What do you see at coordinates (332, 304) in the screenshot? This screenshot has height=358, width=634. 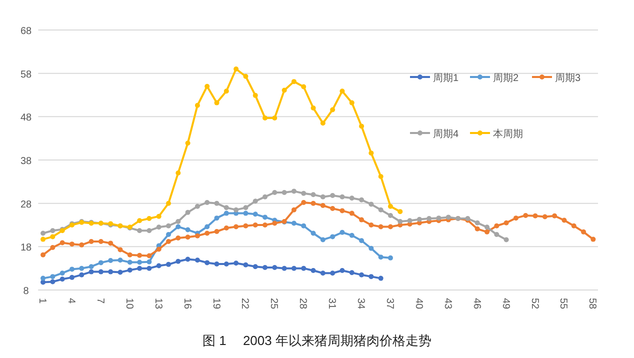 I see `x-tick-label: 31` at bounding box center [332, 304].